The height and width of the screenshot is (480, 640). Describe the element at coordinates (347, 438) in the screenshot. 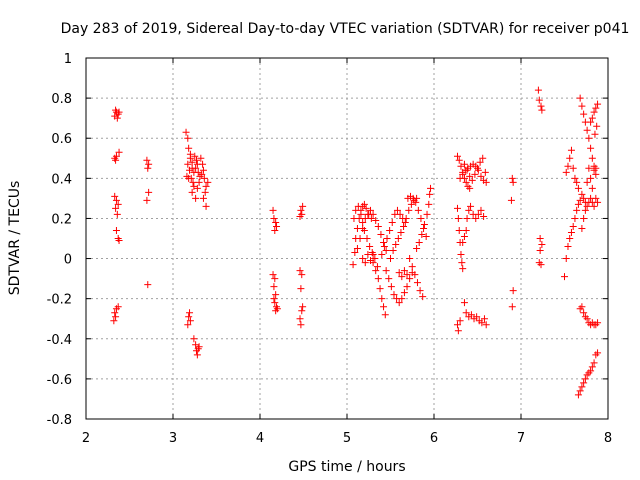

I see `x-tick-label: 5` at that location.